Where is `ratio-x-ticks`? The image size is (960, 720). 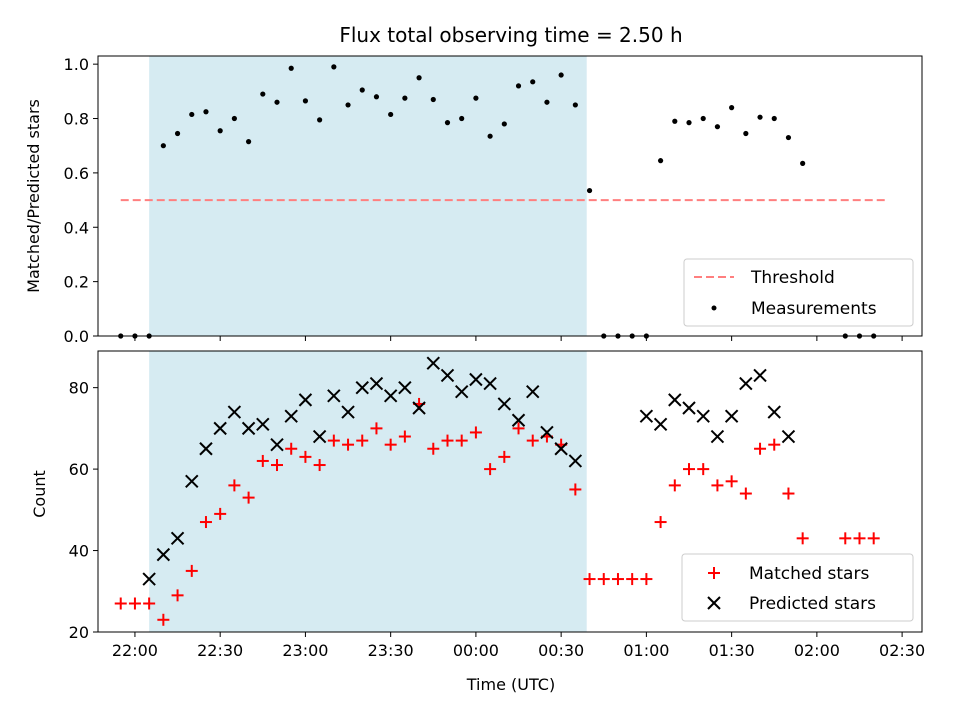 ratio-x-ticks is located at coordinates (518, 338).